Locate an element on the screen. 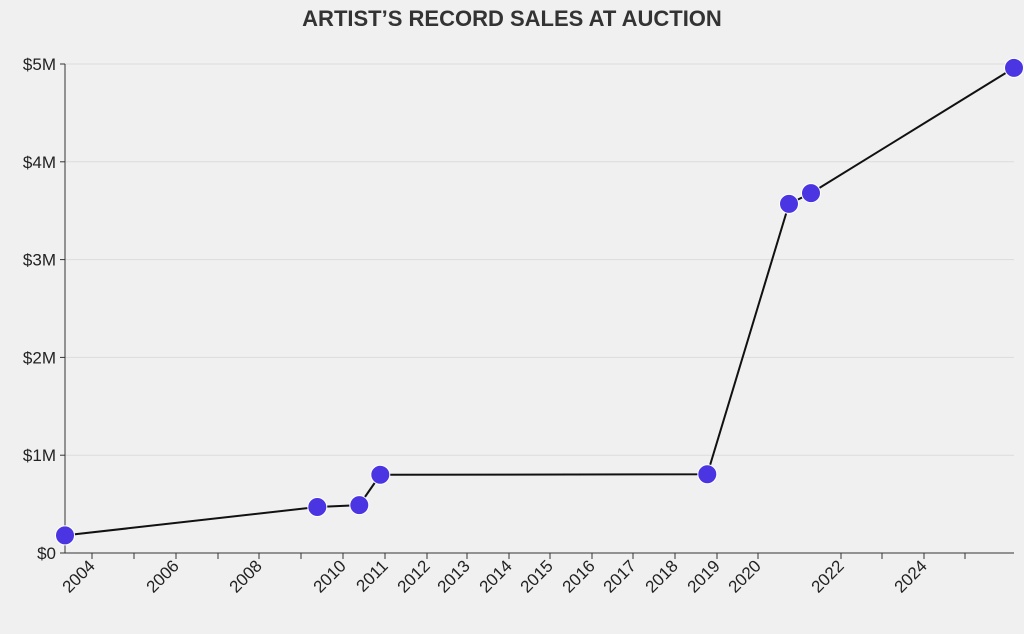  x-tick-label: 2020 is located at coordinates (745, 576).